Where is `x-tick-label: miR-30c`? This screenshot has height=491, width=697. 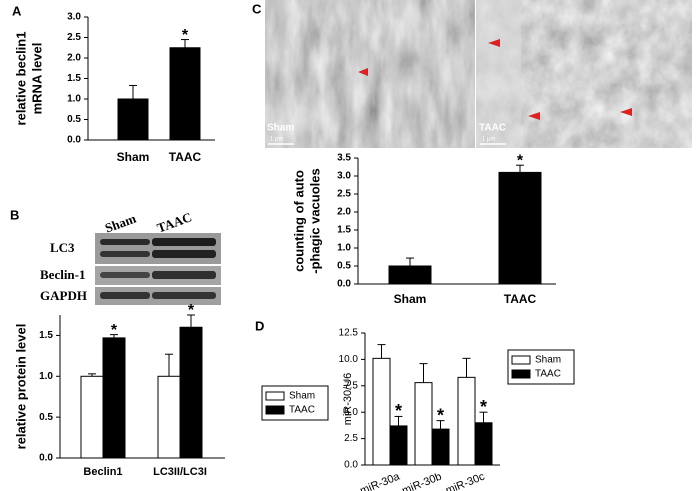
x-tick-label: miR-30c is located at coordinates (465, 480).